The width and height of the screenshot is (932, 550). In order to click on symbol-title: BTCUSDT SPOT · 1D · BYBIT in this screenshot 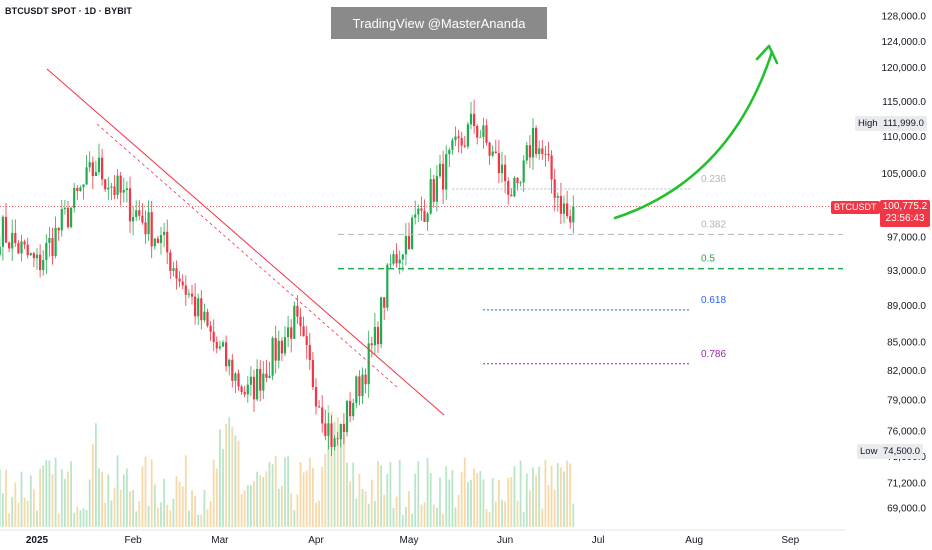, I will do `click(69, 11)`.